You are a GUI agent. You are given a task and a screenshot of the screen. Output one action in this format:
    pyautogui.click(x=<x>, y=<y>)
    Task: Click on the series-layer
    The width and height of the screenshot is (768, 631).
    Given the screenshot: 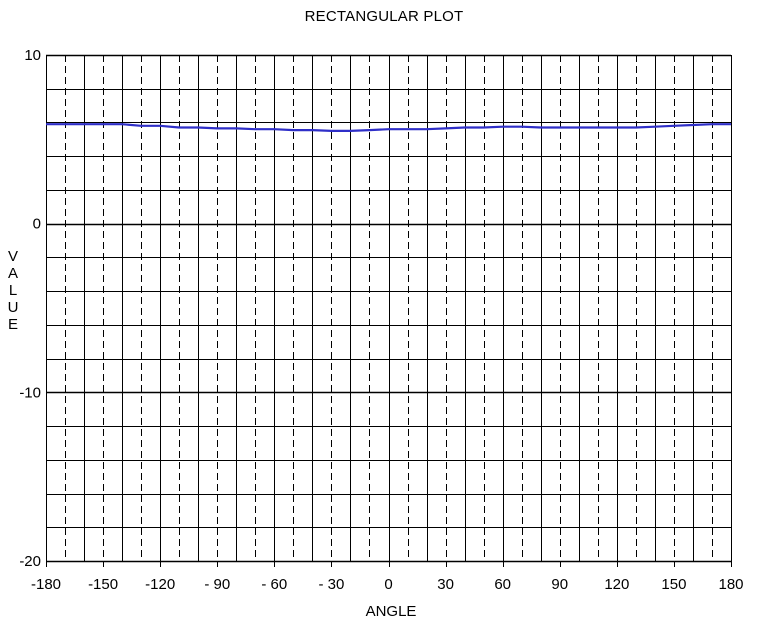 What is the action you would take?
    pyautogui.click(x=388, y=127)
    